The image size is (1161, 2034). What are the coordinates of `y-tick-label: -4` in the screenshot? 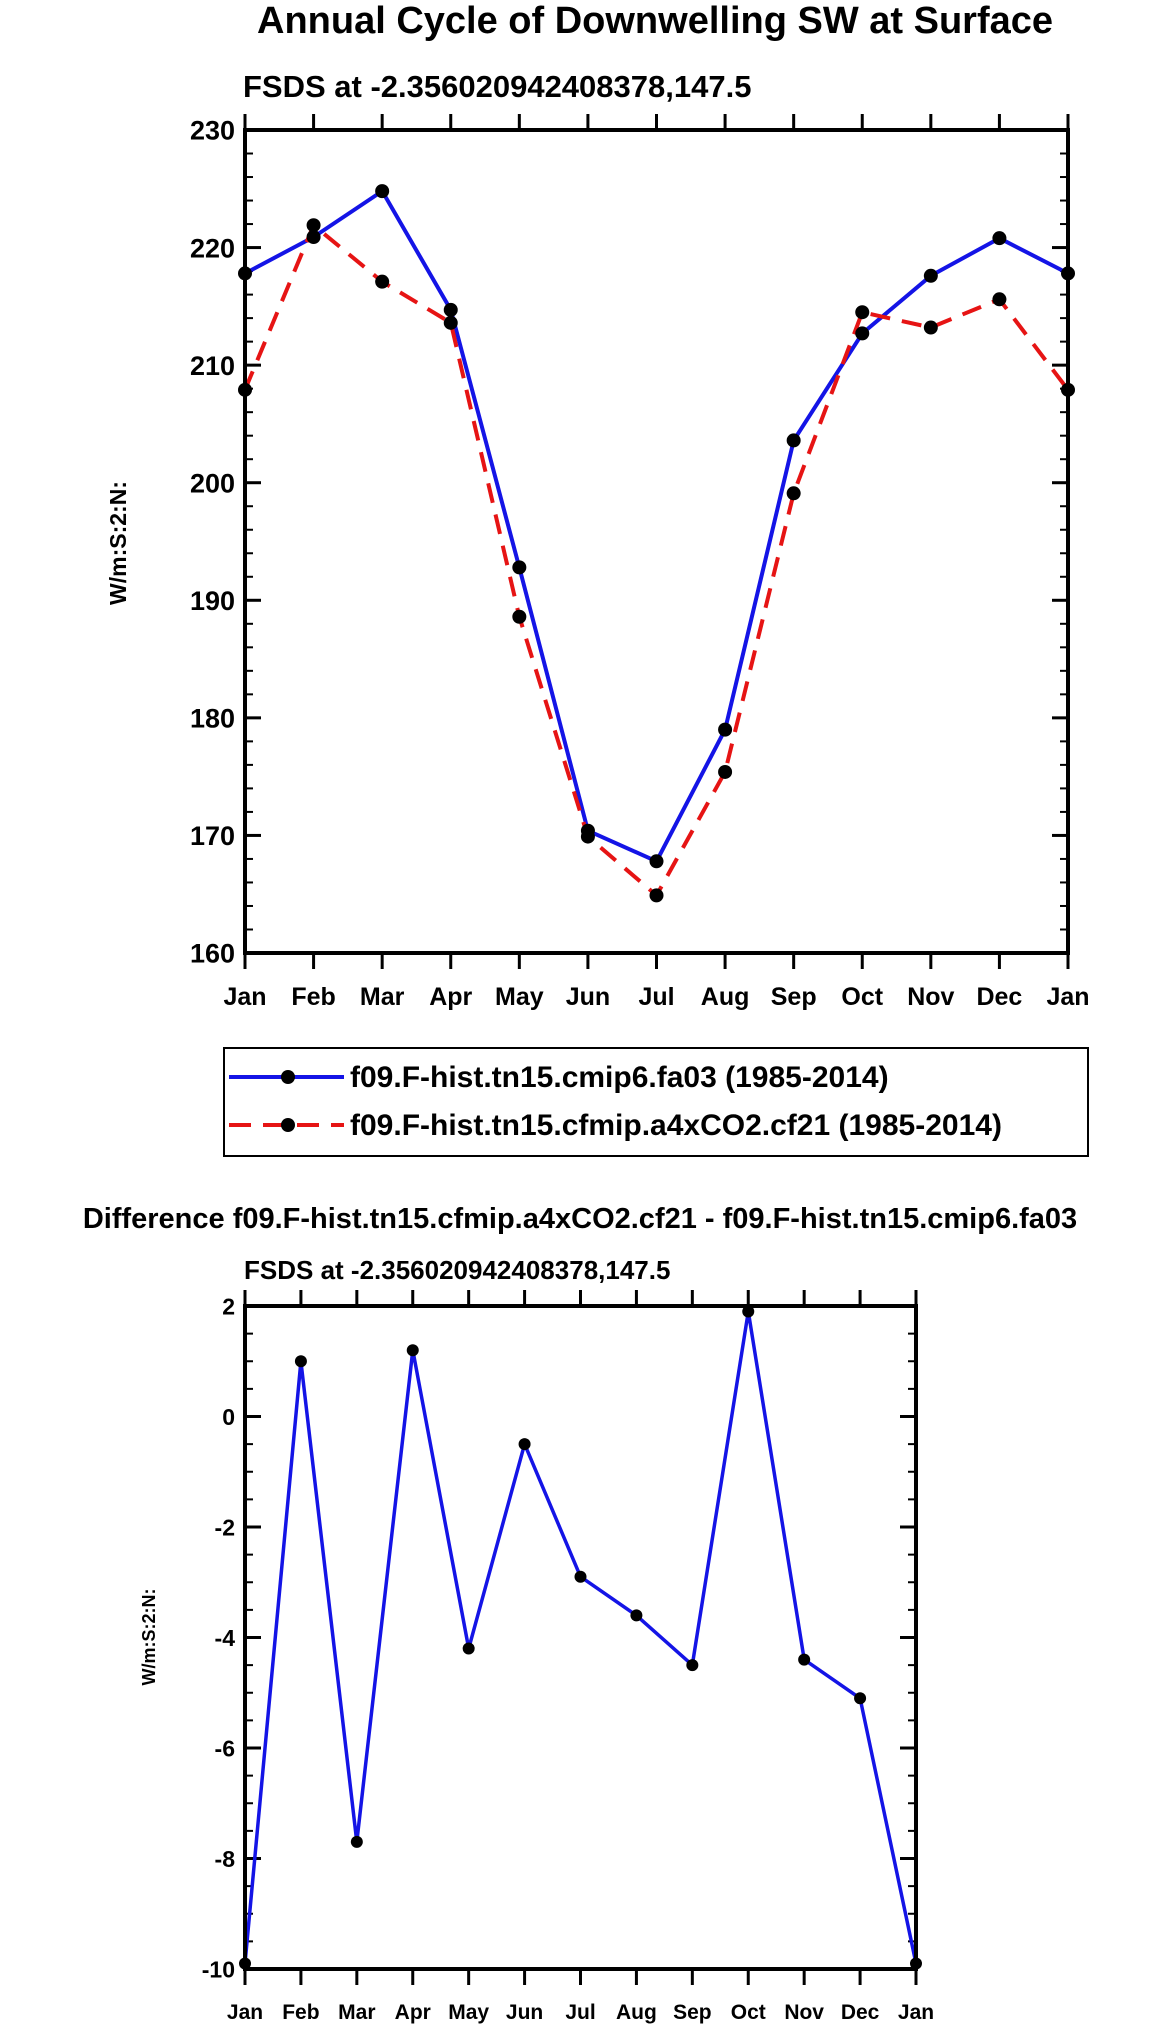 It's located at (225, 1638).